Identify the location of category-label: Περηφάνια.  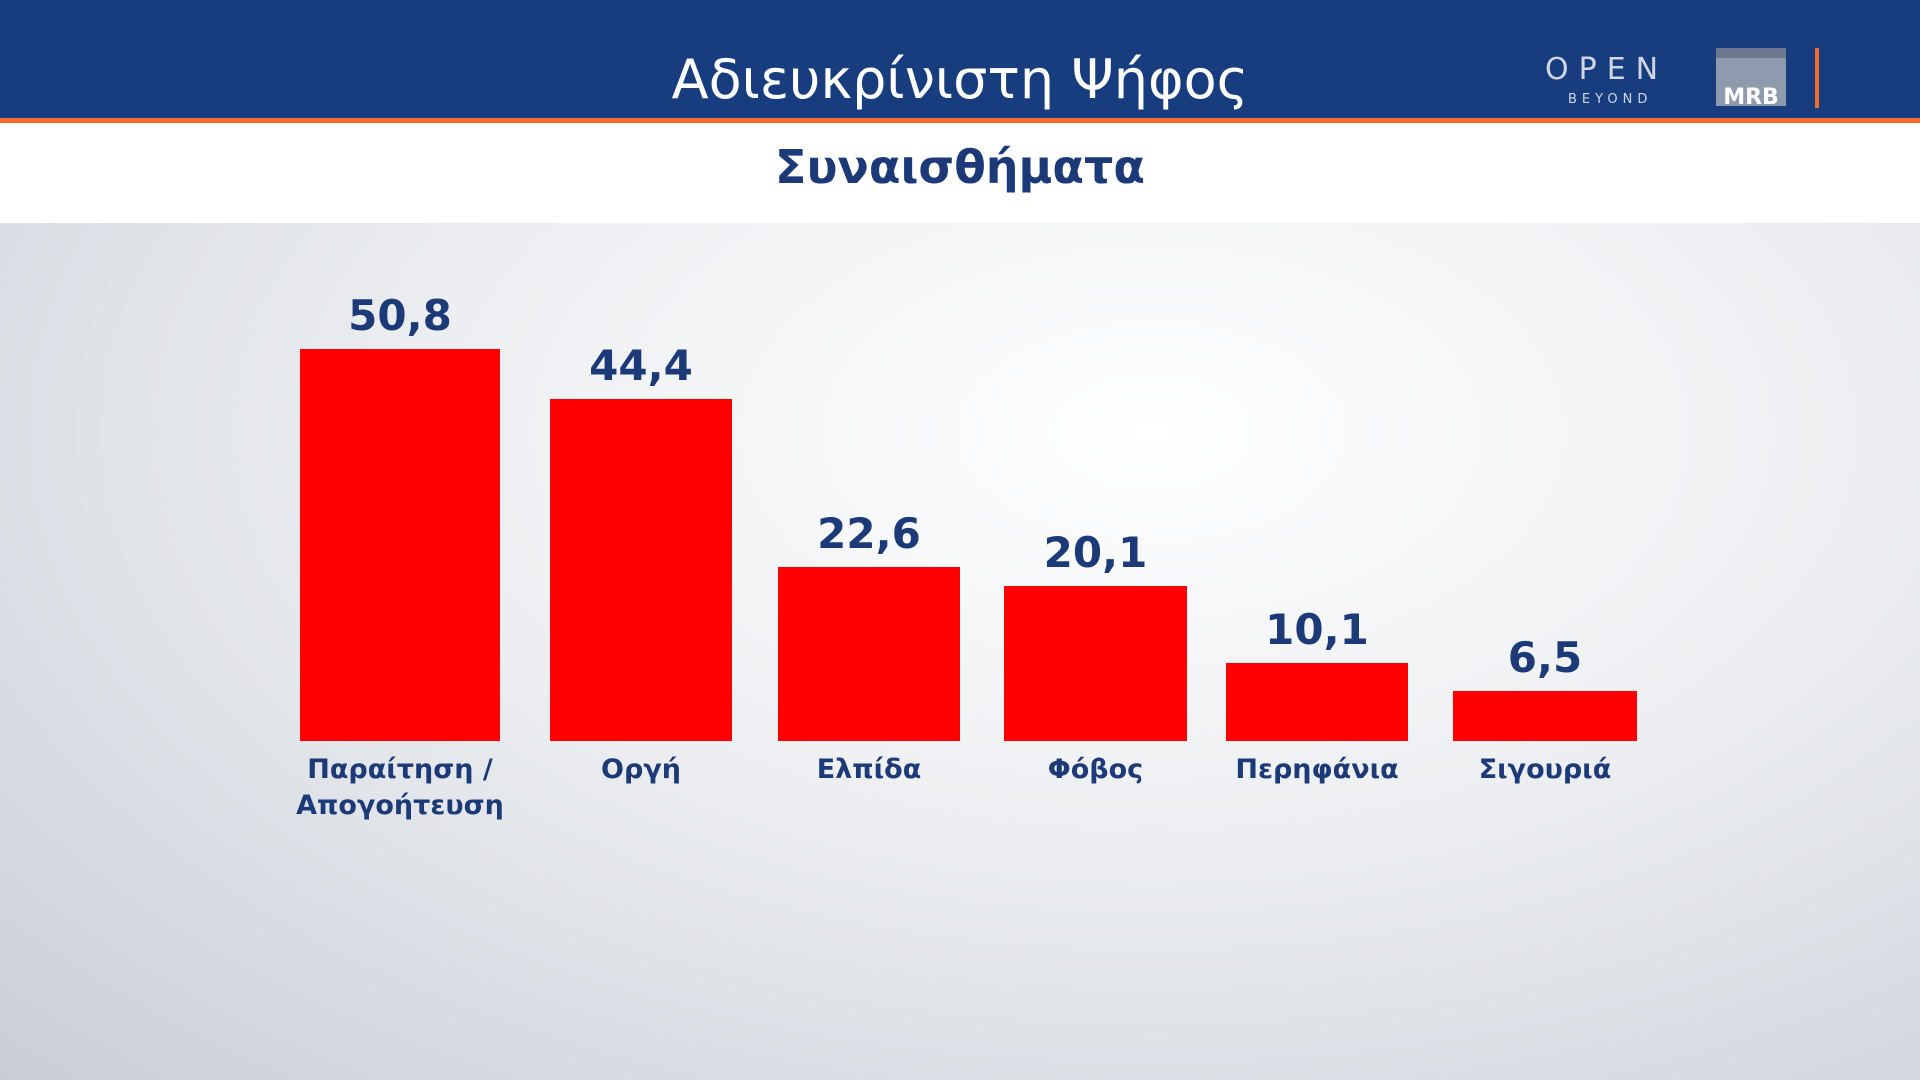
(1317, 769).